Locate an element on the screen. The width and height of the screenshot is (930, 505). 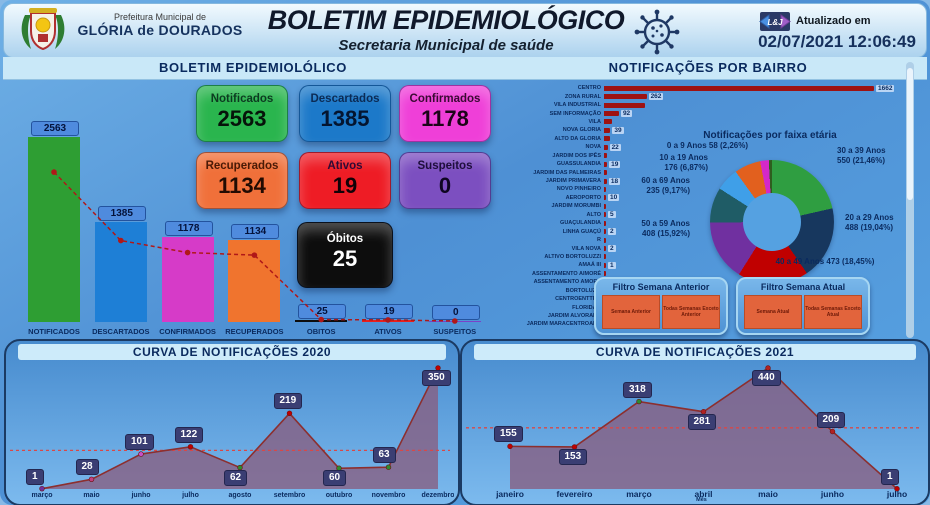
bairro-row: ALTIVO BORTOLUZZI is located at coordinates (698, 257).